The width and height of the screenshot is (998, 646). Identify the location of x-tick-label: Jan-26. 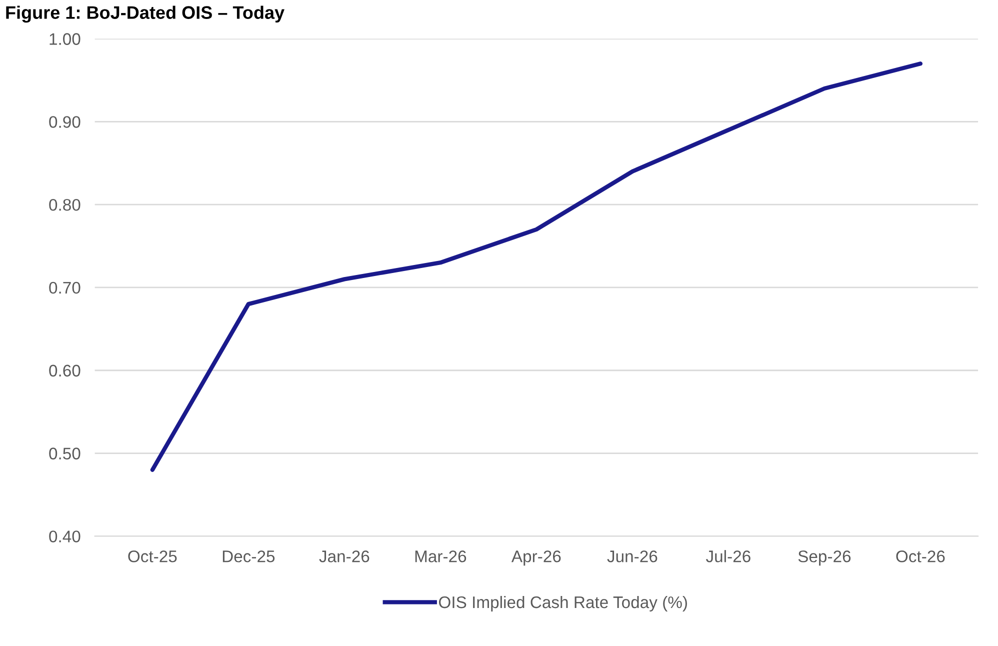
(344, 556).